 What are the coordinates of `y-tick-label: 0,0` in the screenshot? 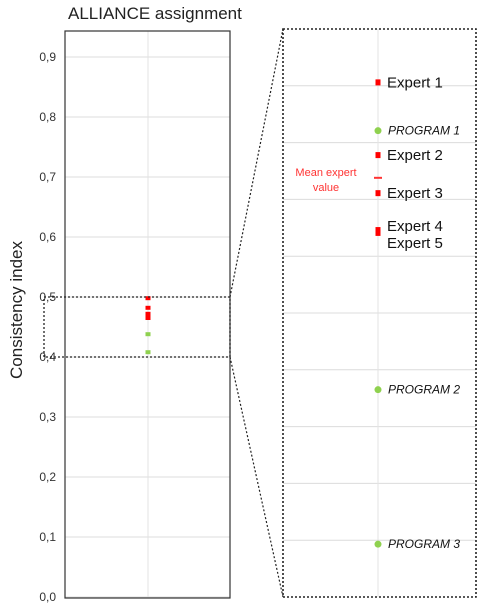 It's located at (47, 597).